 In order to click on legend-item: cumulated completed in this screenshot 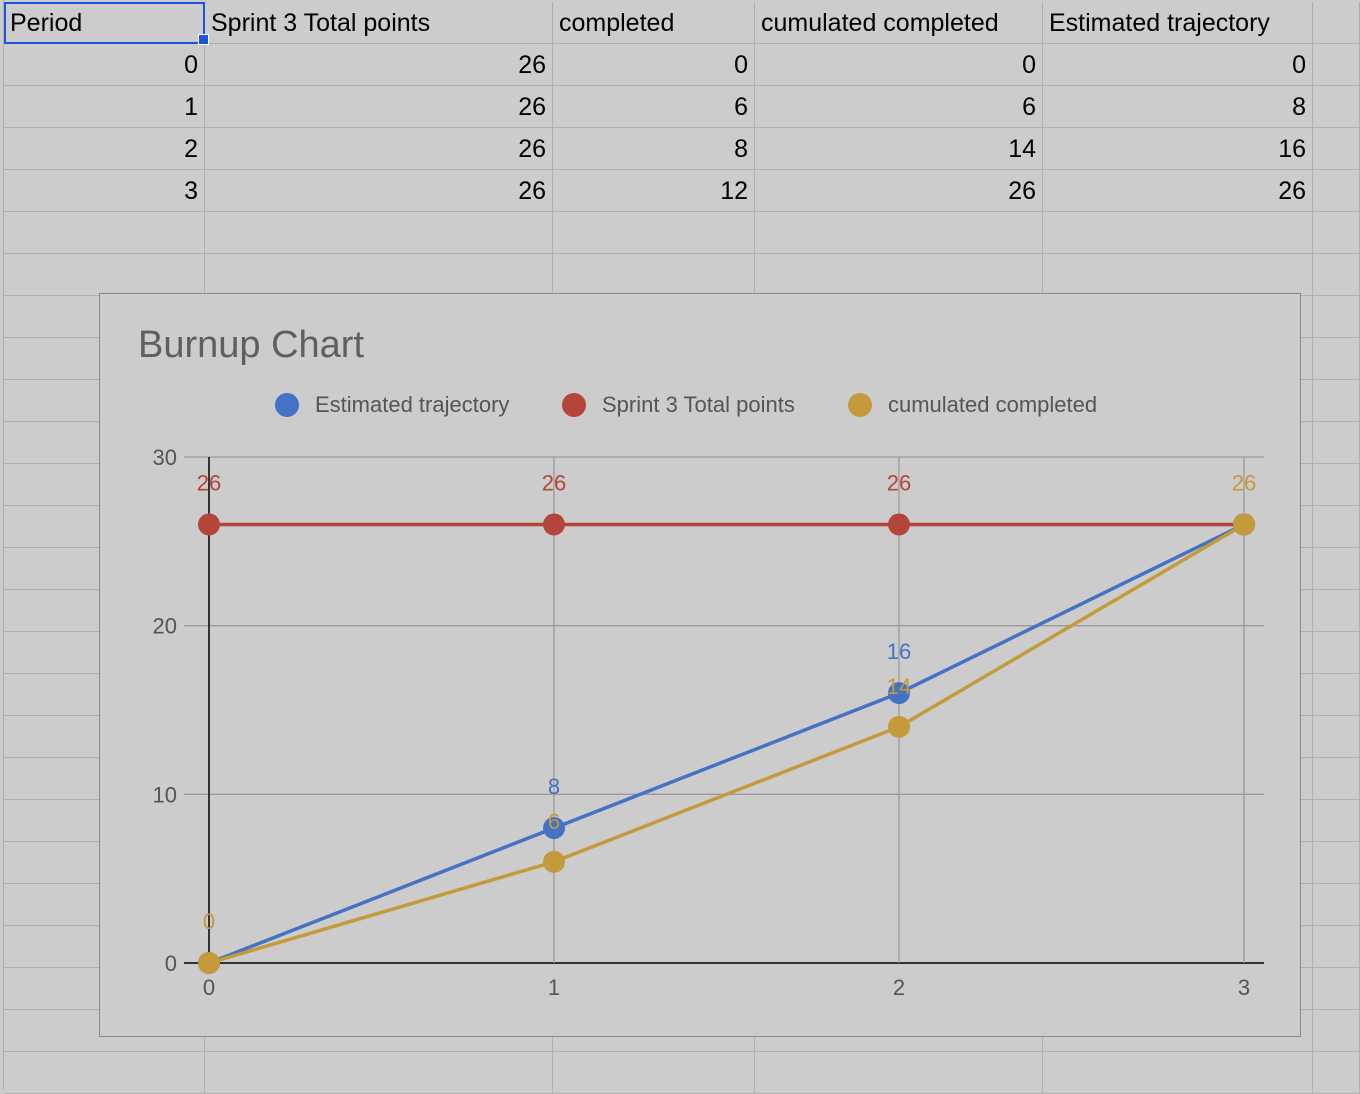, I will do `click(972, 405)`.